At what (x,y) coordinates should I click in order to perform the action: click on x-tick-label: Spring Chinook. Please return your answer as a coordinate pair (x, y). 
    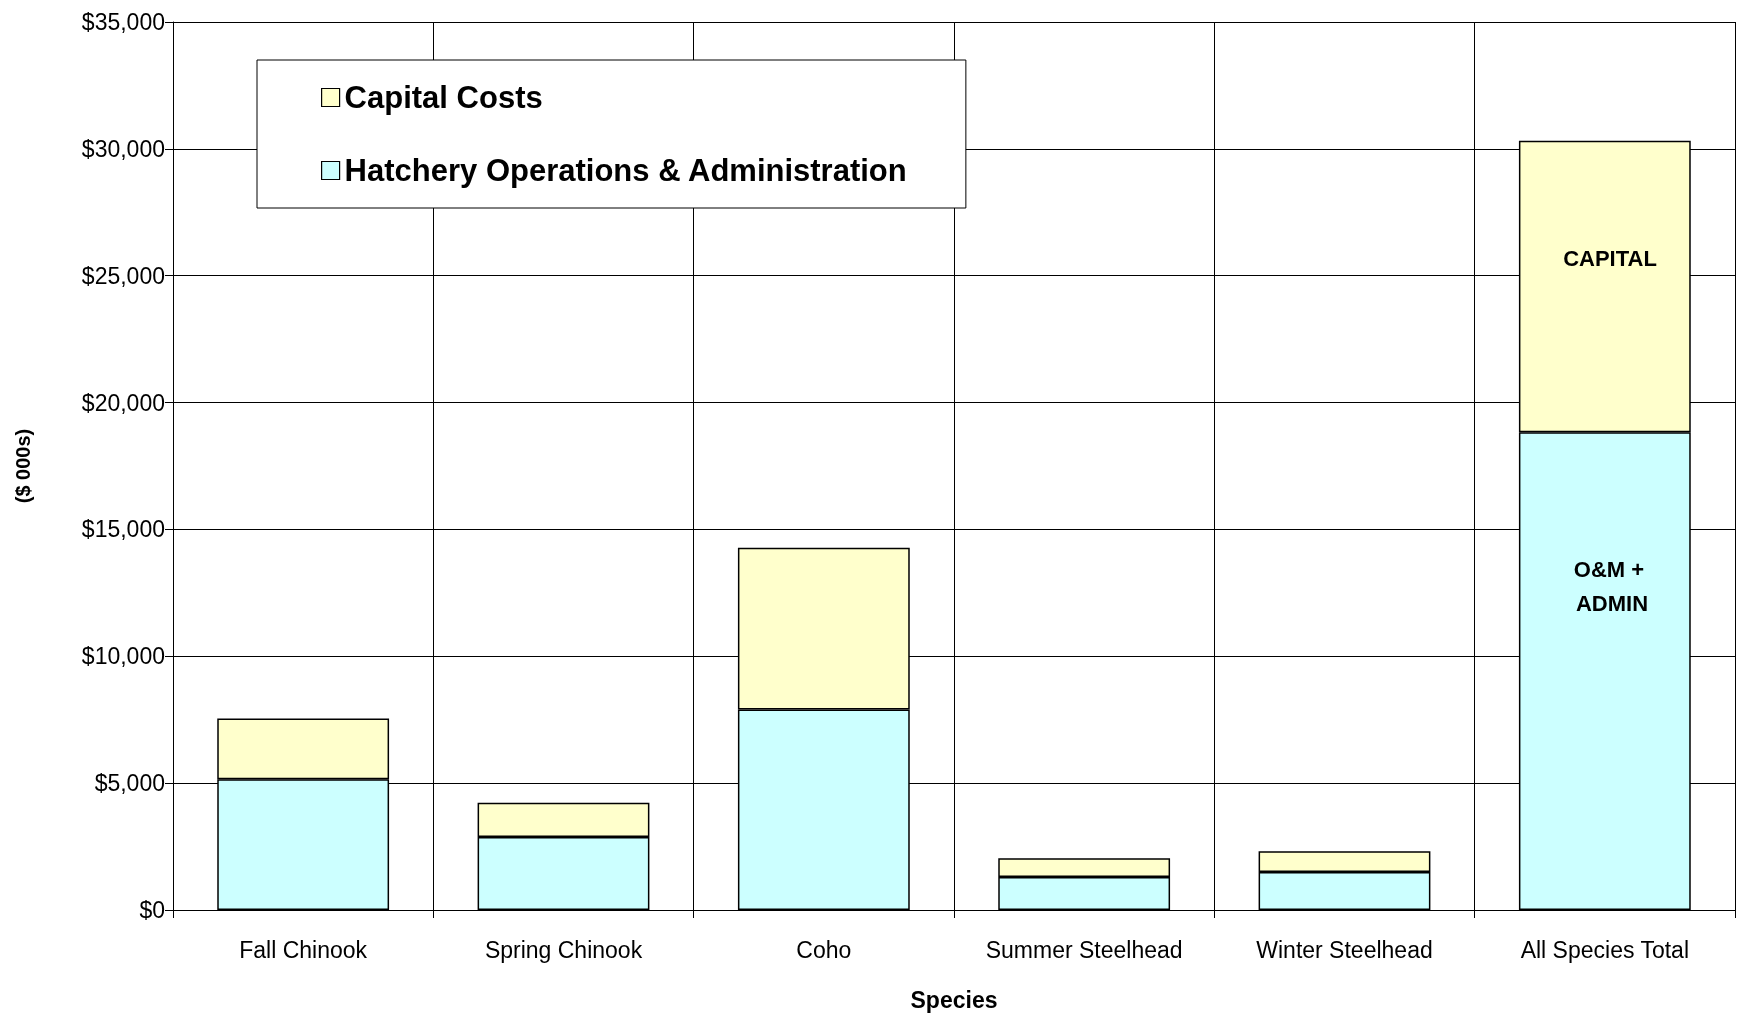
    Looking at the image, I should click on (563, 949).